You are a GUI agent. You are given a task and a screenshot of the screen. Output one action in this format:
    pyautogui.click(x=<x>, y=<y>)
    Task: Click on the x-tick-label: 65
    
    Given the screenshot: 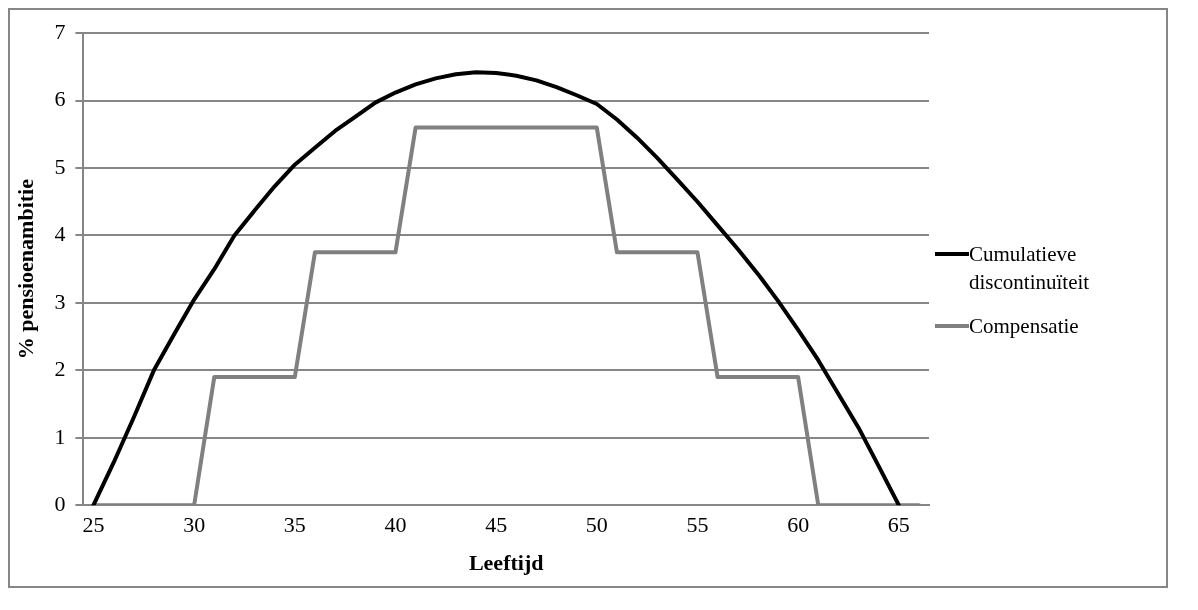 What is the action you would take?
    pyautogui.click(x=898, y=525)
    